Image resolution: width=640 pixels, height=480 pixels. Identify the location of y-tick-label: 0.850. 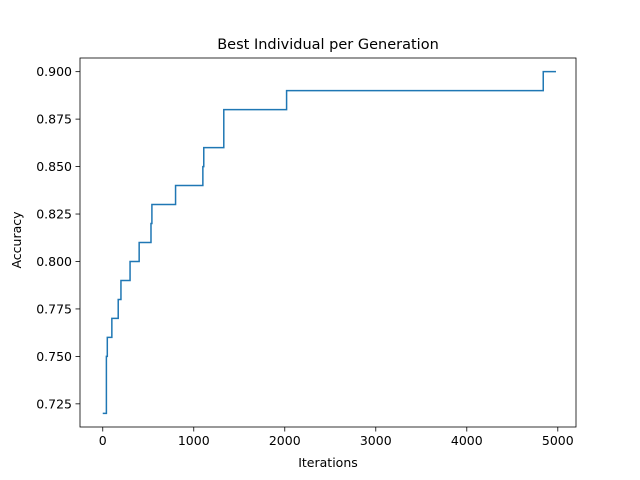
(54, 166).